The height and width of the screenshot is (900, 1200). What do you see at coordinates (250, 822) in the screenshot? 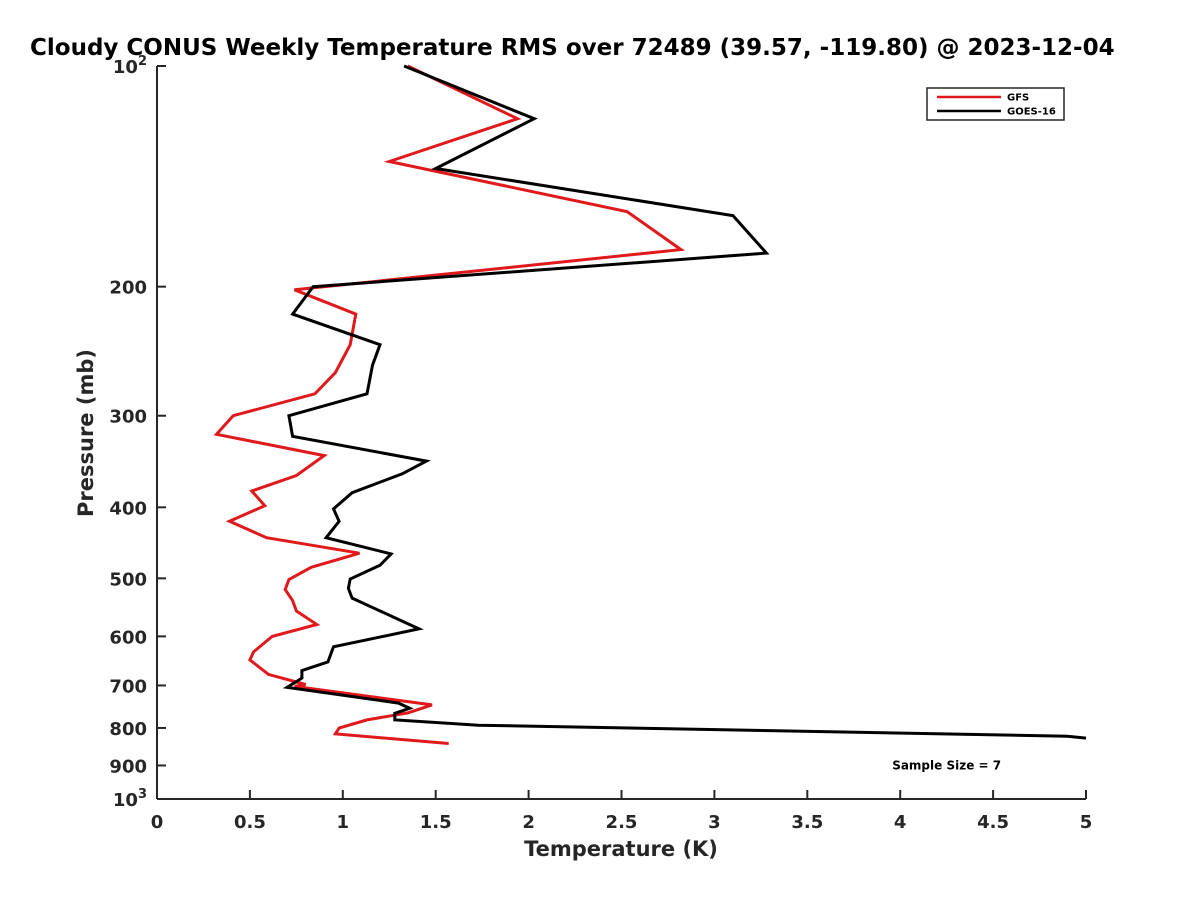
I see `x-tick-label: 0.5` at bounding box center [250, 822].